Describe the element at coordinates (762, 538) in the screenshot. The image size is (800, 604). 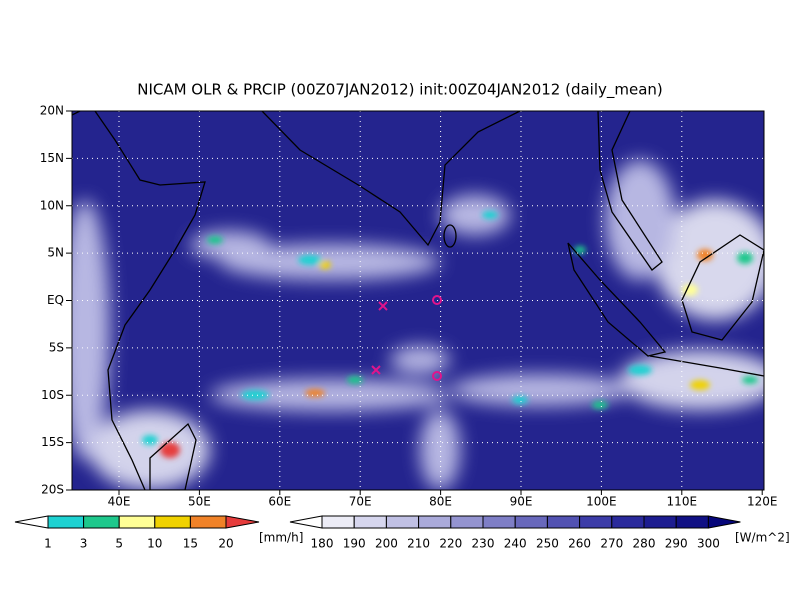
I see `olr-unit: [W/m^2]` at that location.